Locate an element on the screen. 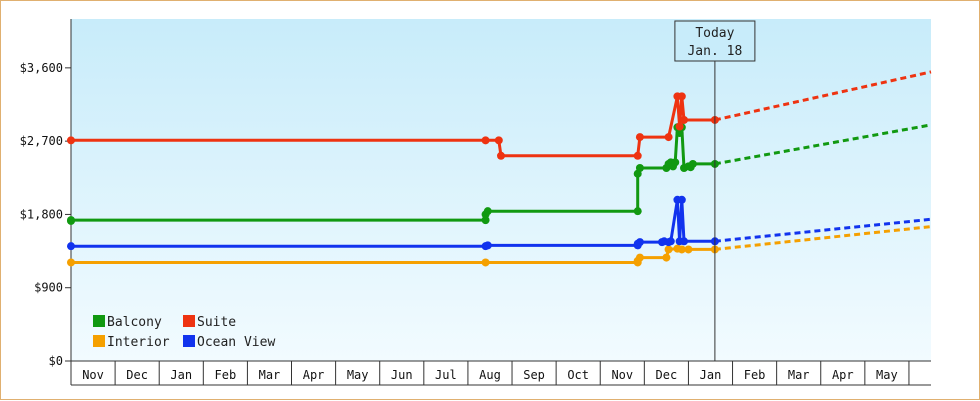 Image resolution: width=980 pixels, height=401 pixels. x-tick-label: Jun is located at coordinates (402, 375).